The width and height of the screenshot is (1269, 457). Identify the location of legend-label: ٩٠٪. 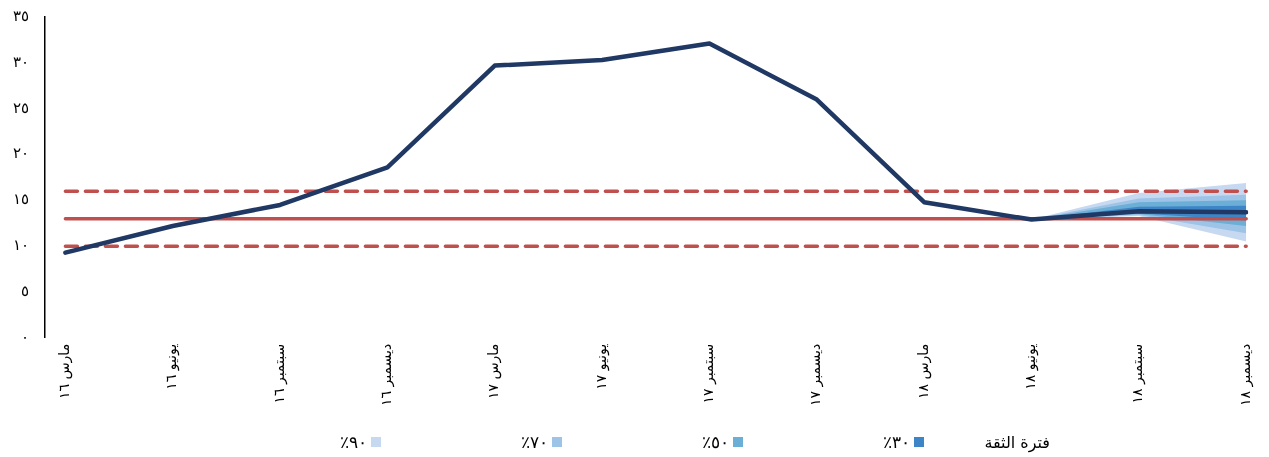
(354, 442).